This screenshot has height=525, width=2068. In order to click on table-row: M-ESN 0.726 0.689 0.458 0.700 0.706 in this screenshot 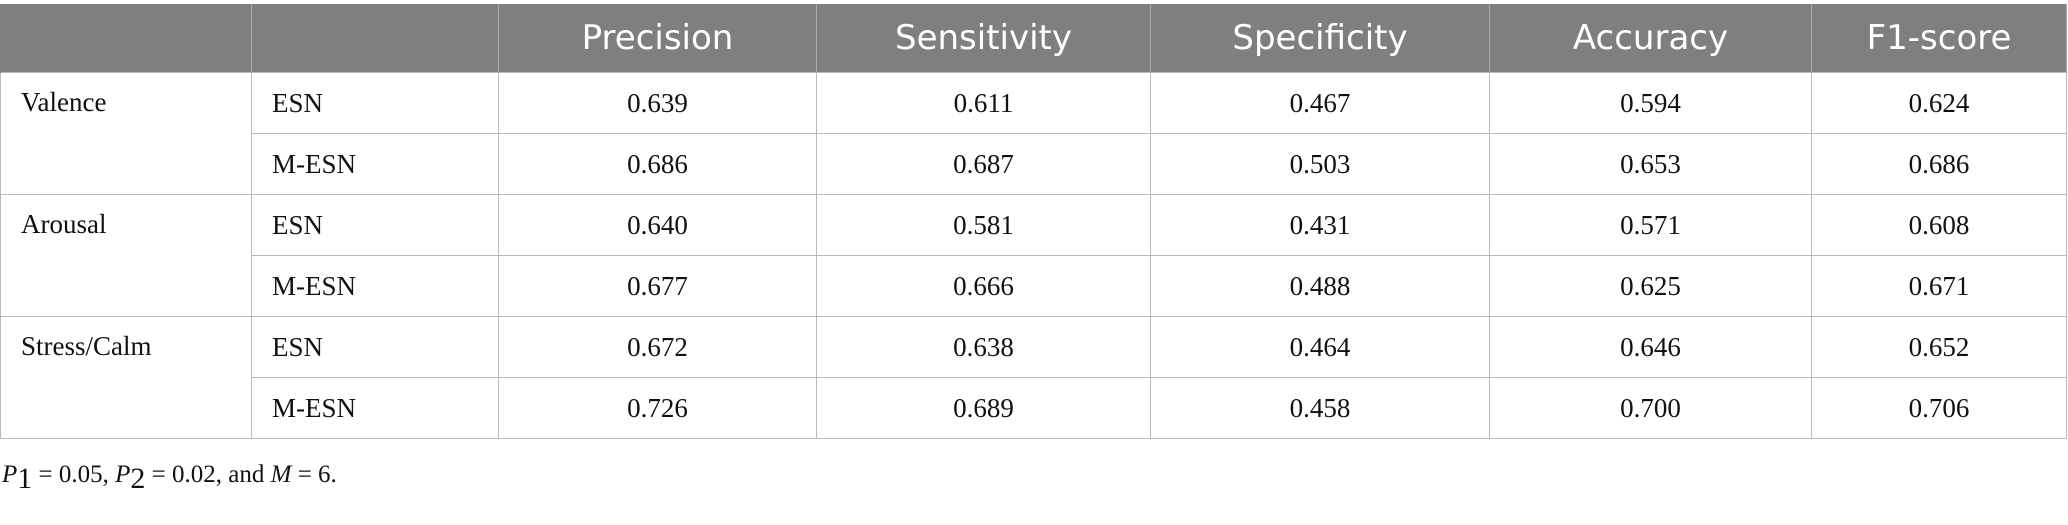, I will do `click(1034, 408)`.